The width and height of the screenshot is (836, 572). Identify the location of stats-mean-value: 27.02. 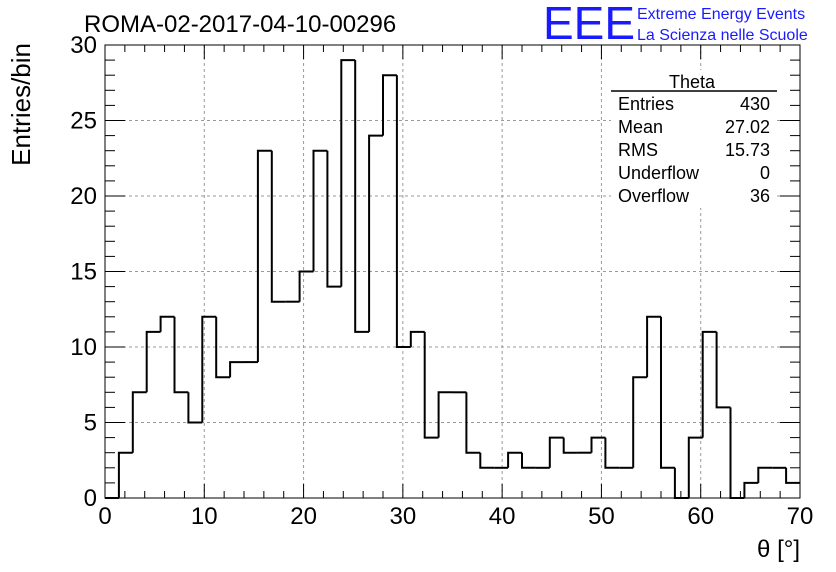
(747, 127).